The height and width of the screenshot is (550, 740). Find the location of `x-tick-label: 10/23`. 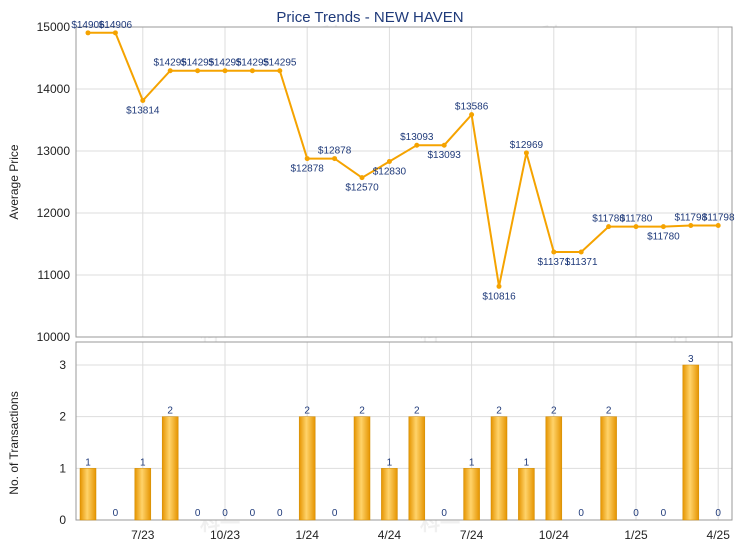

x-tick-label: 10/23 is located at coordinates (225, 535).